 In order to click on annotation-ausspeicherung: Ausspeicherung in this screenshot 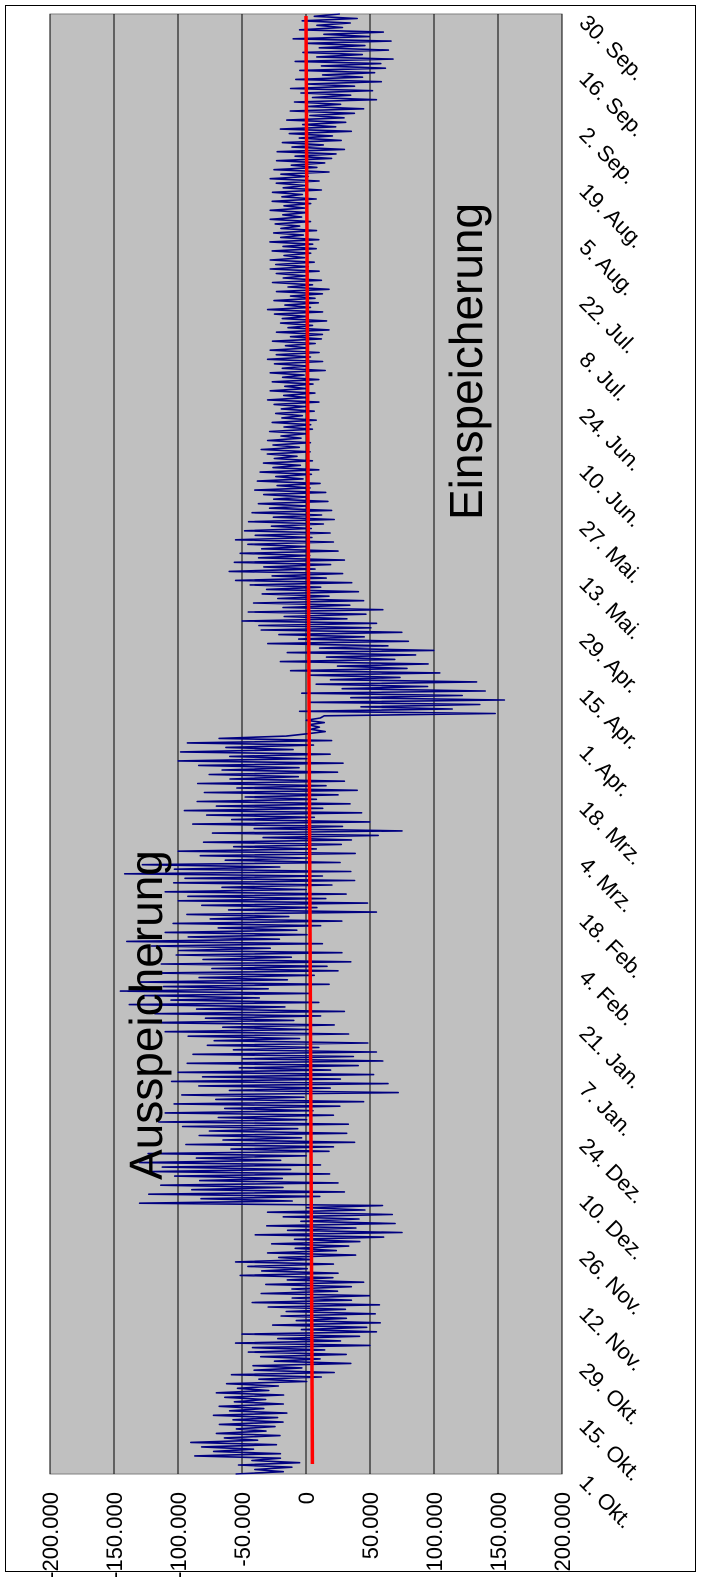, I will do `click(146, 1015)`.